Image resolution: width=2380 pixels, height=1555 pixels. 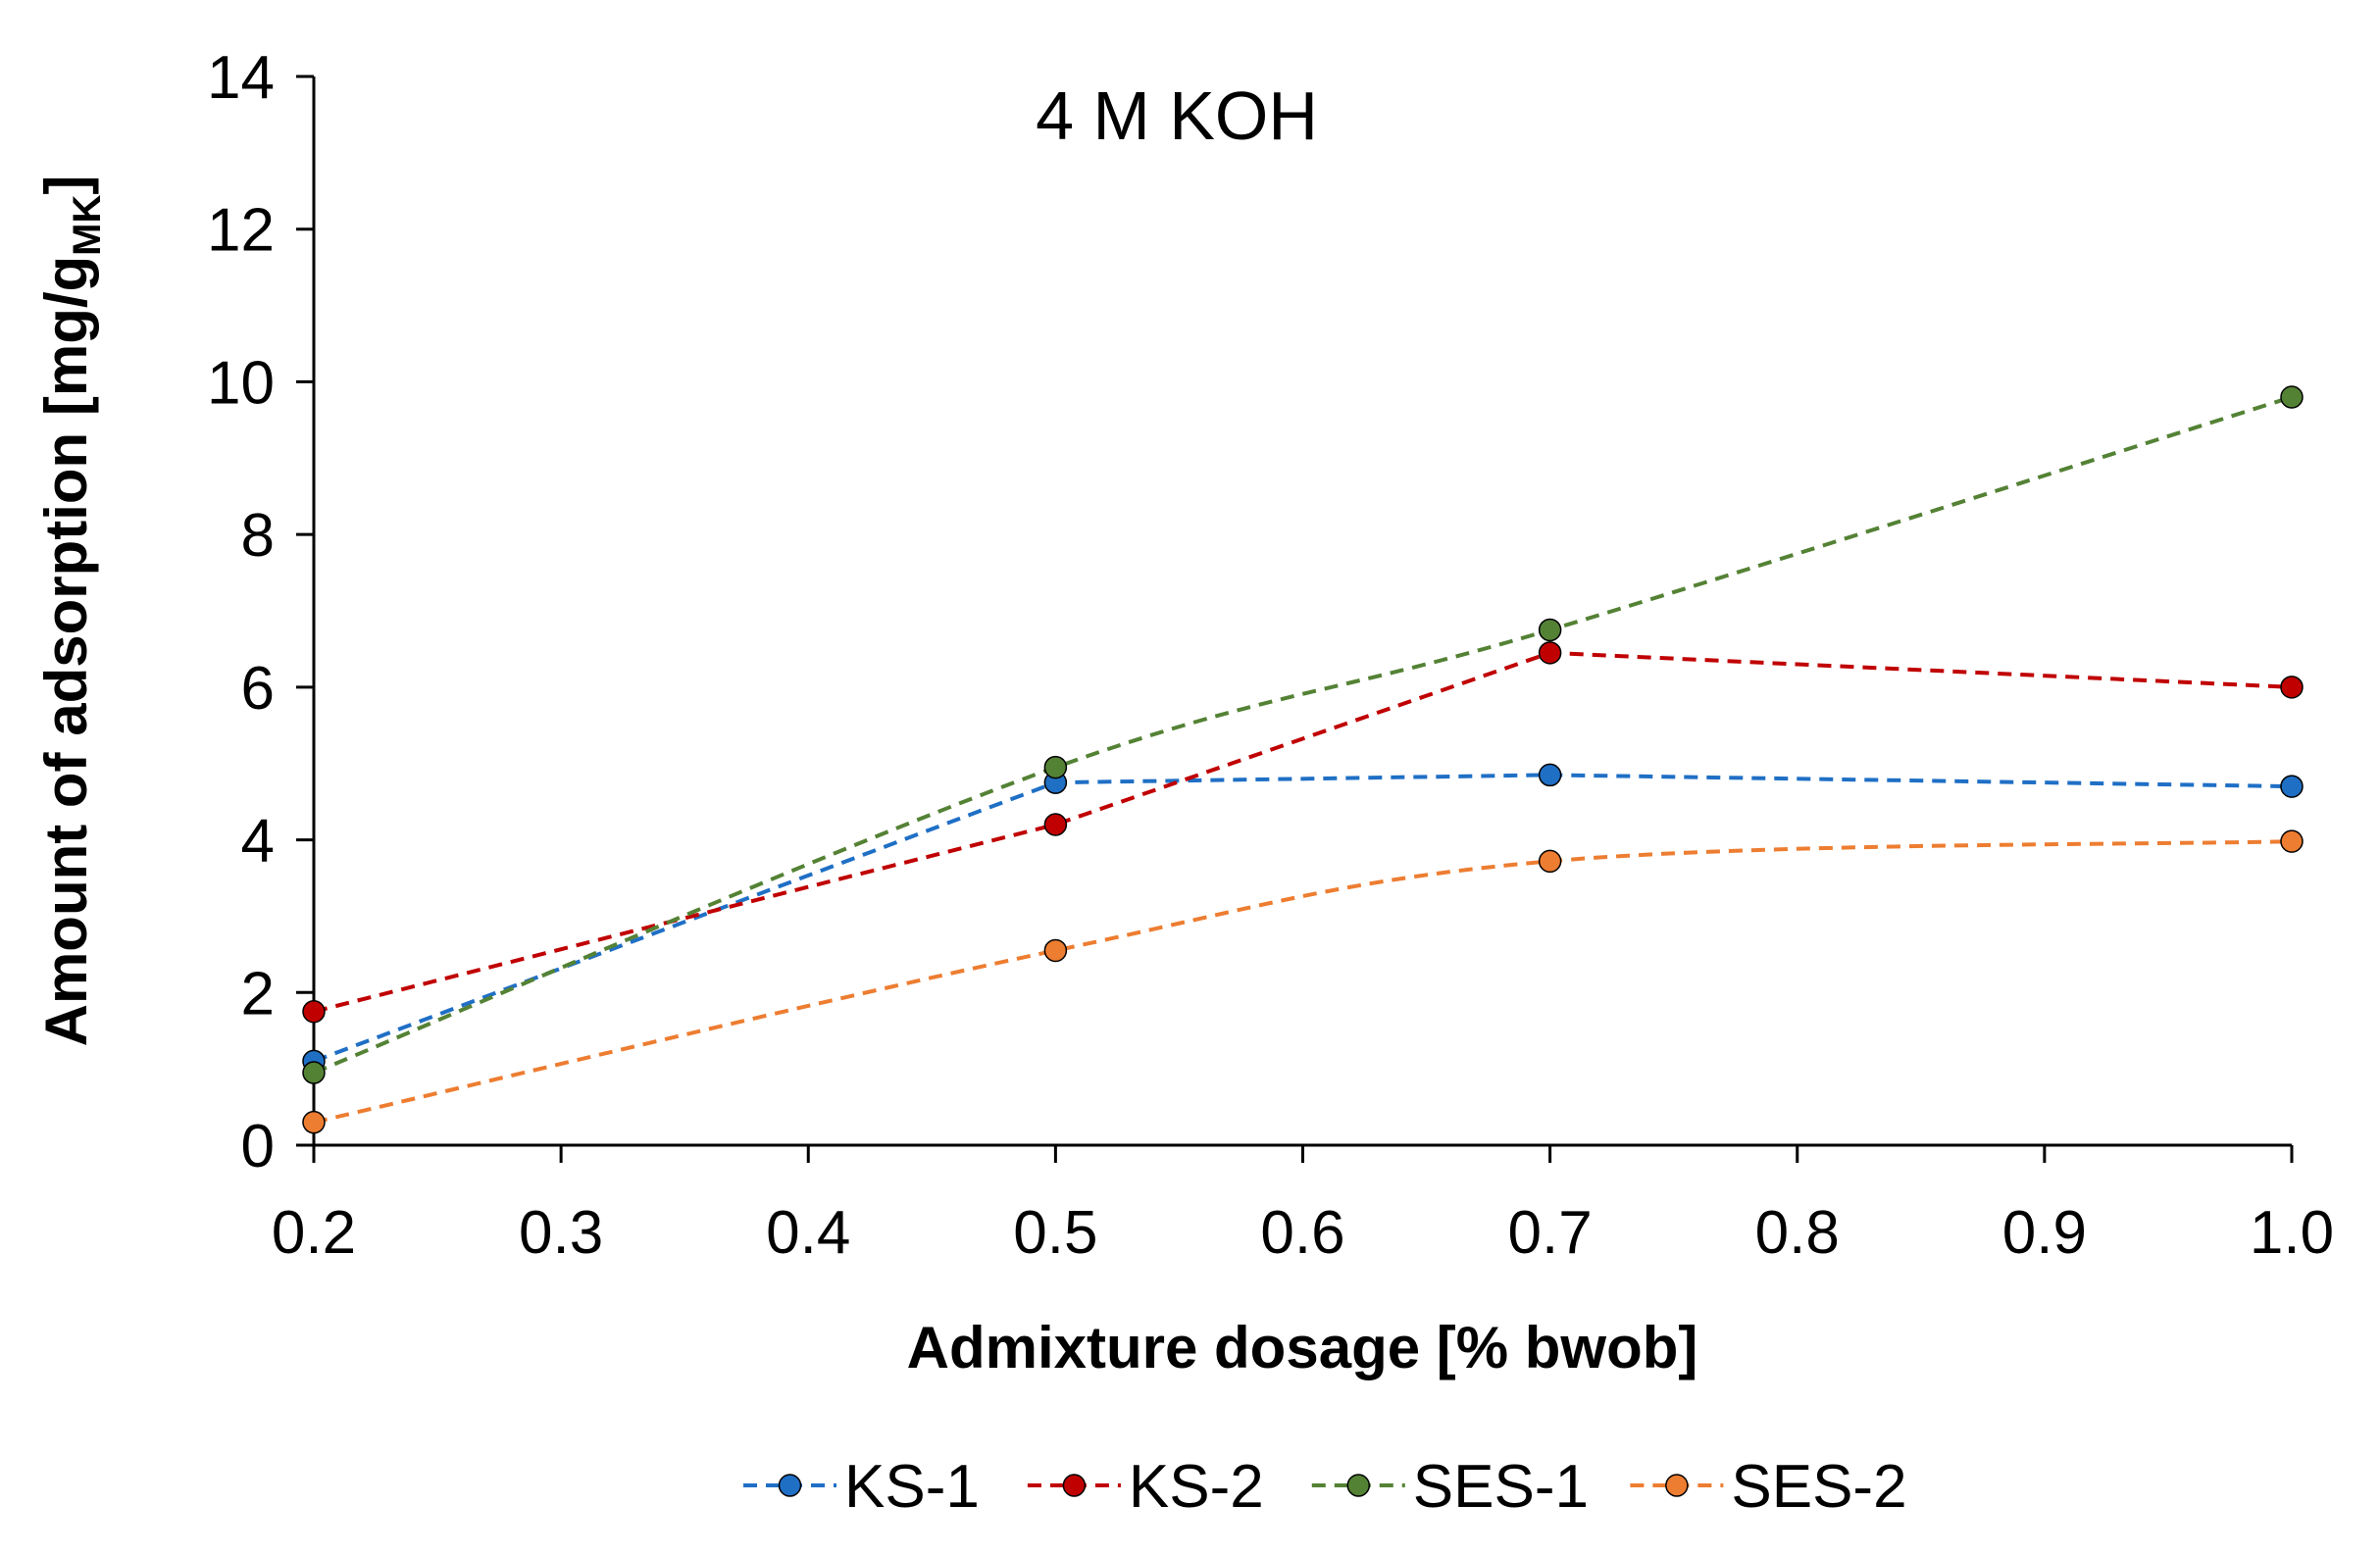 I want to click on y-tick-label: 2, so click(x=258, y=994).